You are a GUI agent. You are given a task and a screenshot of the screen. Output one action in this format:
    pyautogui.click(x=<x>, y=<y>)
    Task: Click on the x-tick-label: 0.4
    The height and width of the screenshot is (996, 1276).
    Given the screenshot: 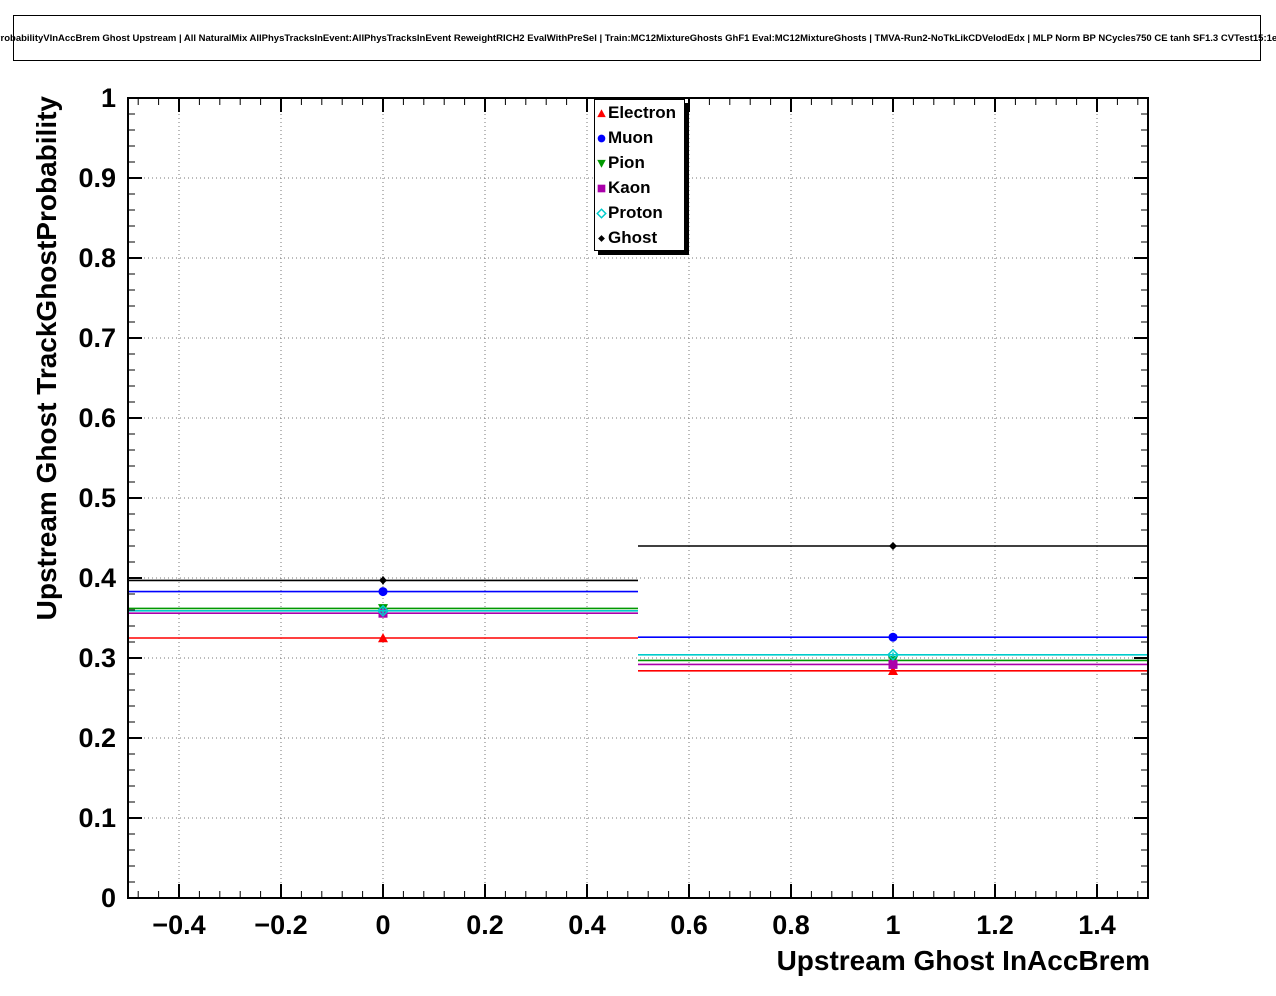 What is the action you would take?
    pyautogui.click(x=587, y=925)
    